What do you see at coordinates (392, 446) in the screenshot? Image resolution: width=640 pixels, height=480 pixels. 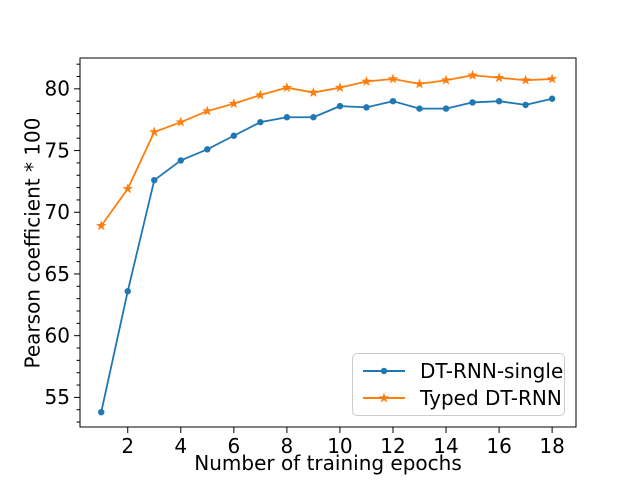 I see `x-tick-label: 12` at bounding box center [392, 446].